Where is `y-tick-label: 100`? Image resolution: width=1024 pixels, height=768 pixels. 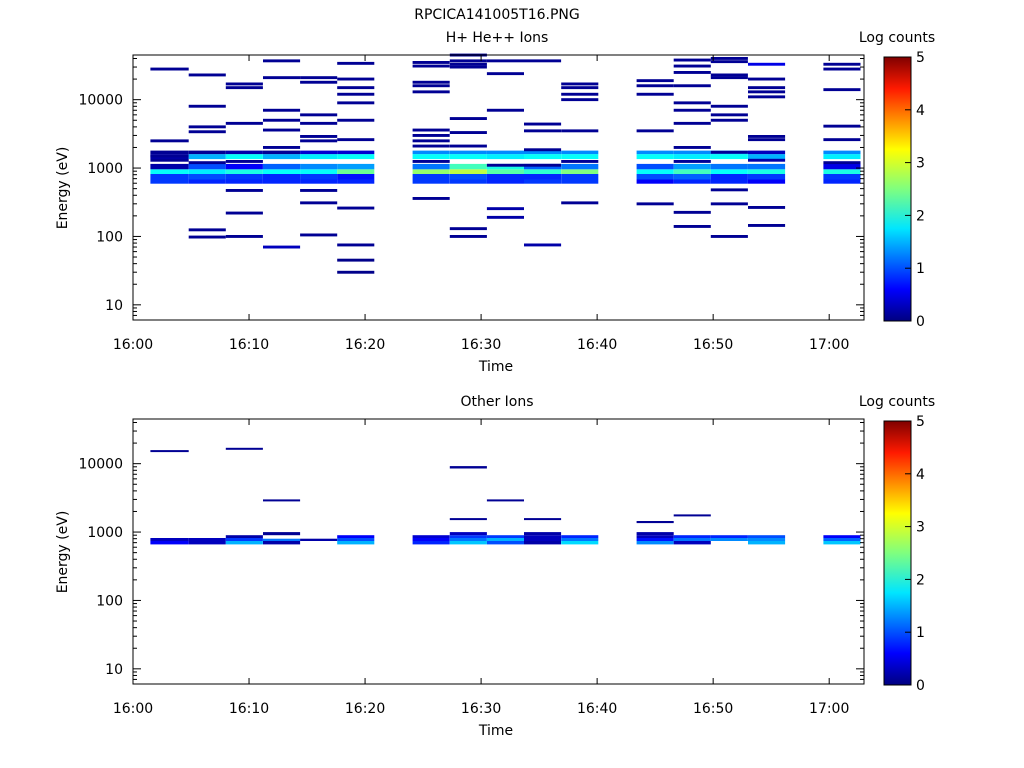 y-tick-label: 100 is located at coordinates (109, 237).